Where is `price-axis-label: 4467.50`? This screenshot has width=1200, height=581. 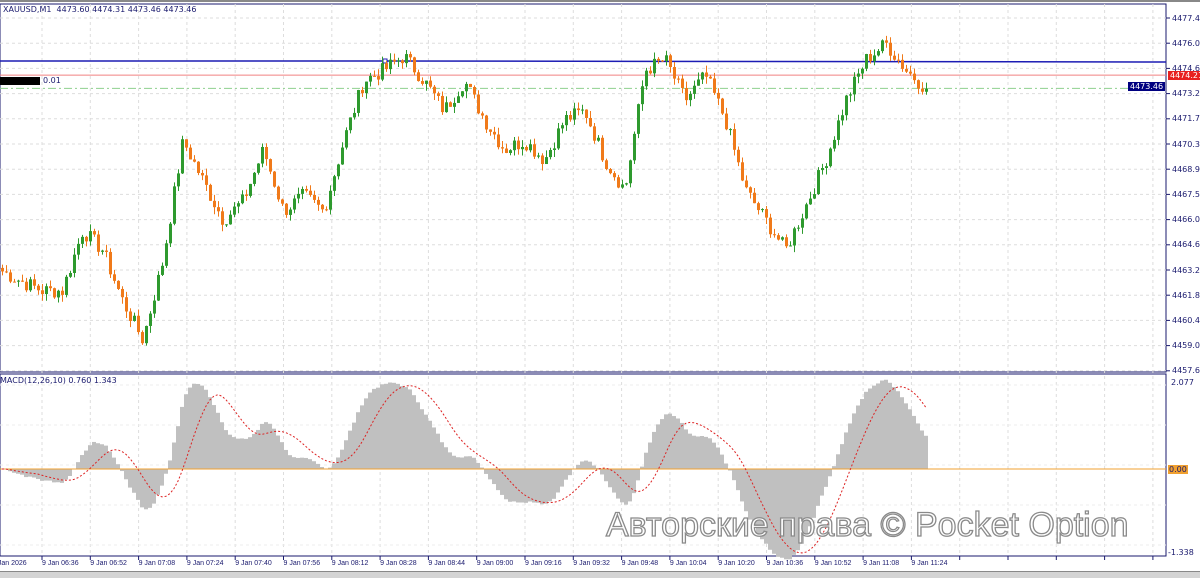 price-axis-label: 4467.50 is located at coordinates (1186, 194).